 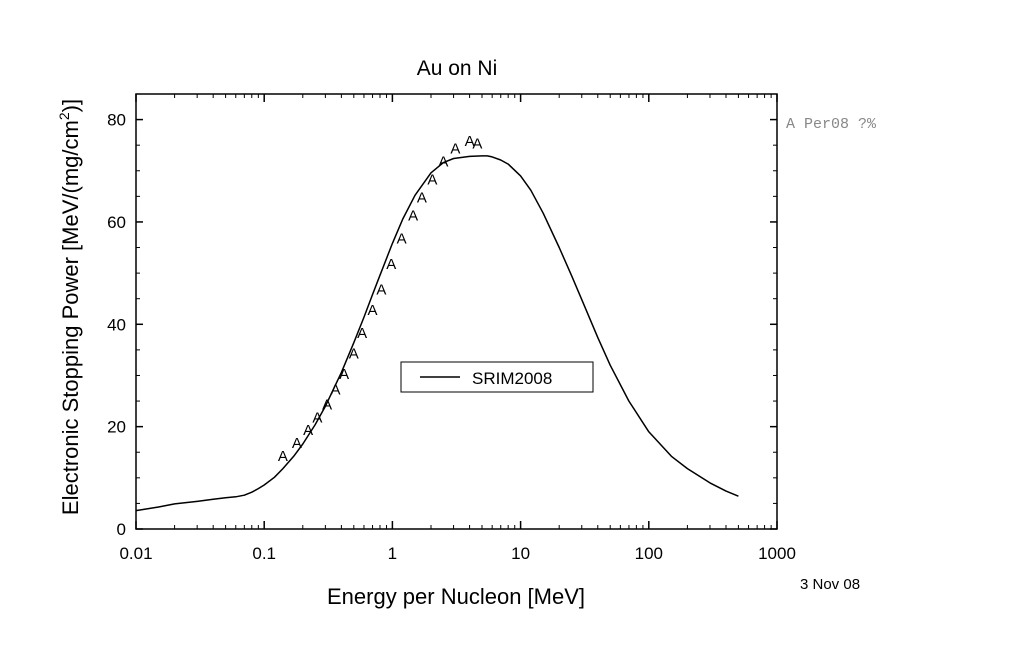 I want to click on x-tick-label: 0.1, so click(x=264, y=553).